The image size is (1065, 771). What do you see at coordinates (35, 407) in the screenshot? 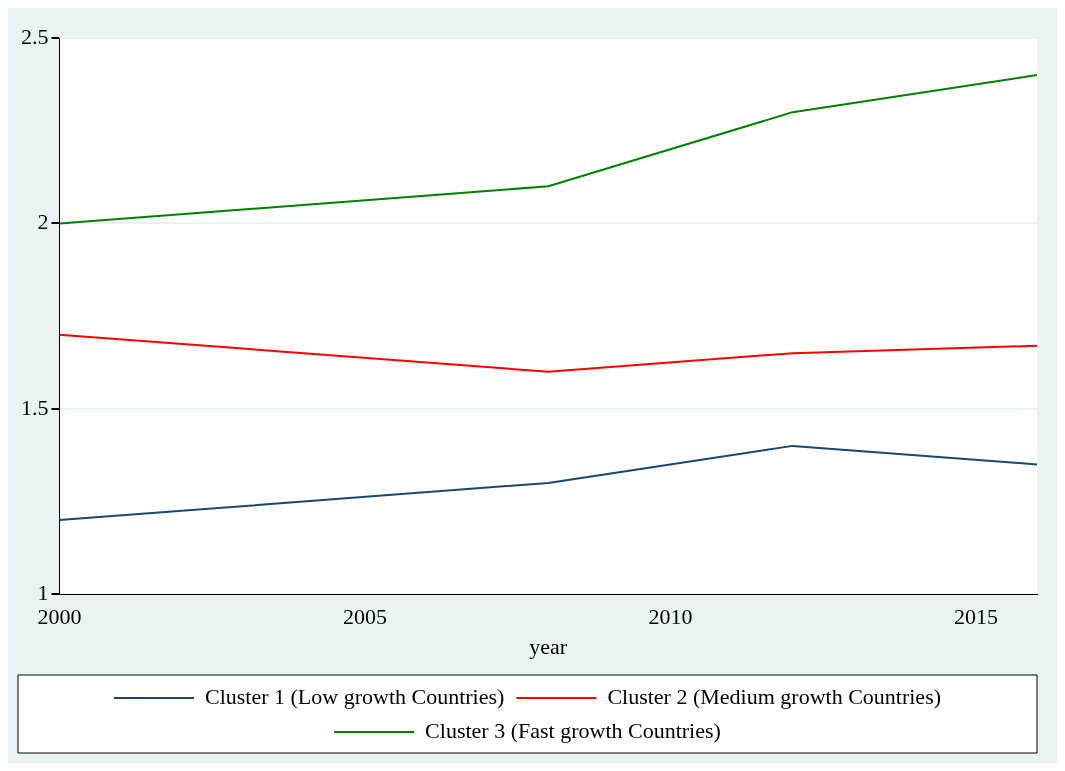
I see `y-tick-label: 1.5` at bounding box center [35, 407].